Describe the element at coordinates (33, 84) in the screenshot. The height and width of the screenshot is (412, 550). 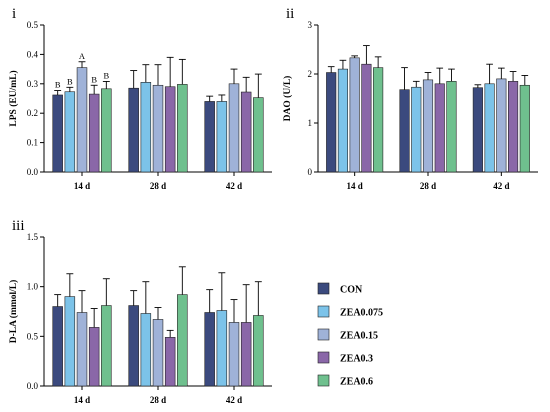
I see `y-tick-label: 0.3` at that location.